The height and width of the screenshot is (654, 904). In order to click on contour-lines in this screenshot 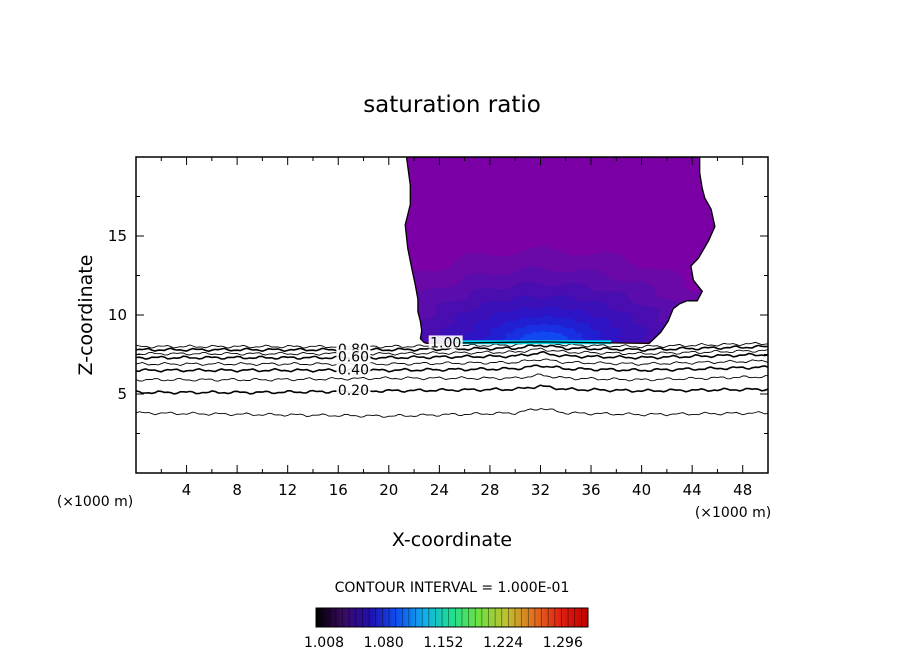, I will do `click(452, 379)`.